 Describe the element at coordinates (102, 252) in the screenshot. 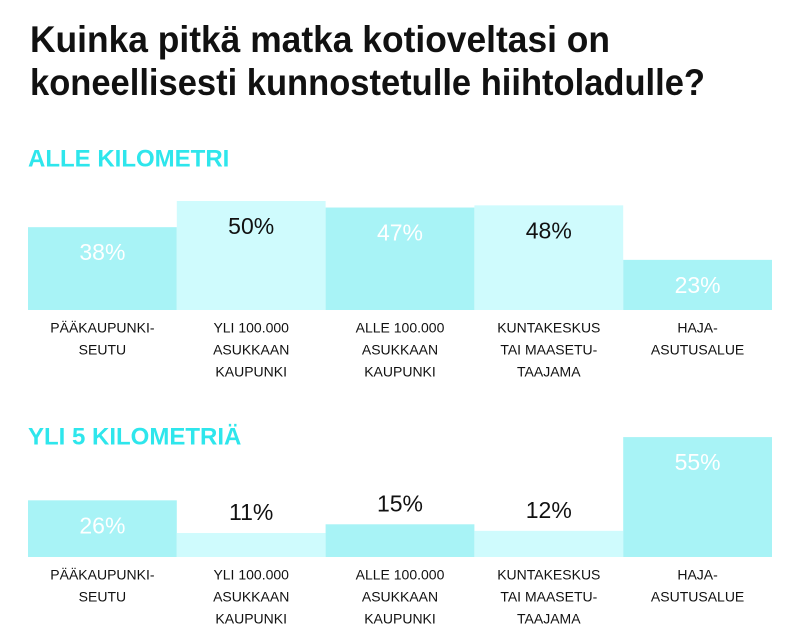

I see `value-label: 38%` at that location.